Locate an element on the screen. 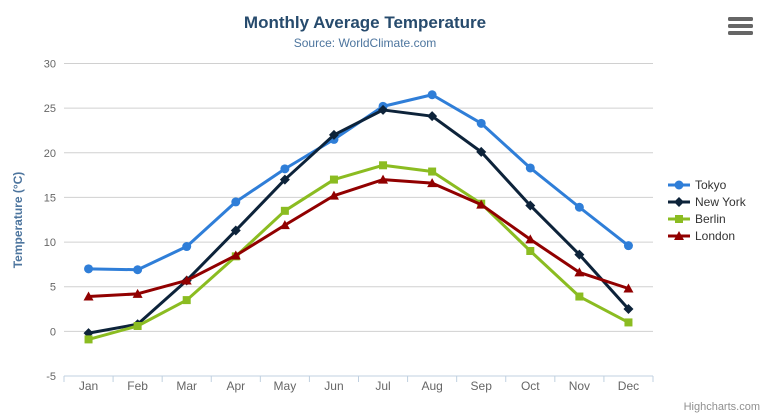 Image resolution: width=769 pixels, height=416 pixels. legend-label: London is located at coordinates (715, 235).